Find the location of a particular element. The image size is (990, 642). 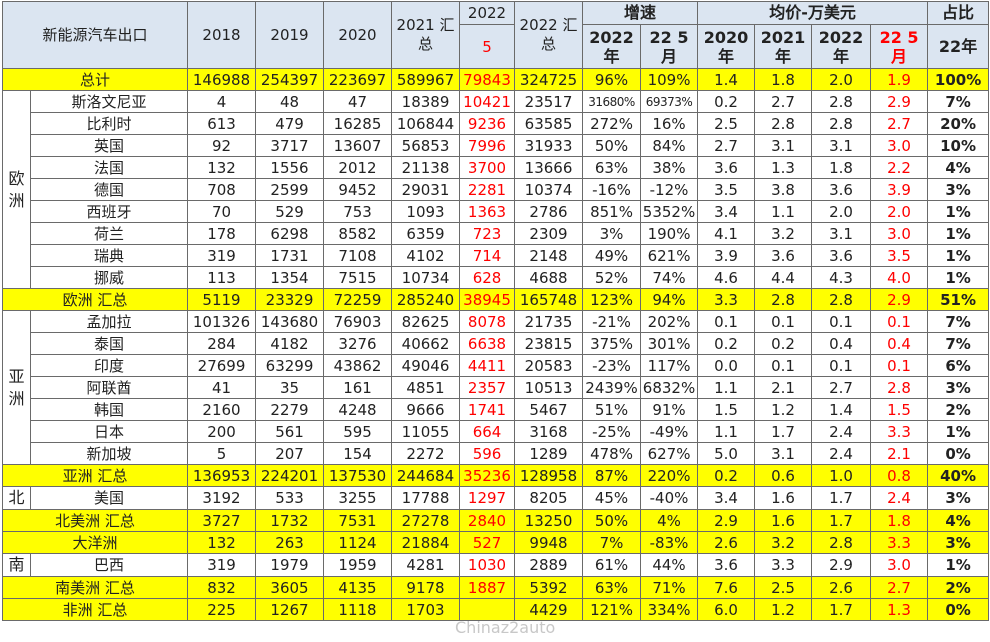

growth-2022: 851% is located at coordinates (612, 211).